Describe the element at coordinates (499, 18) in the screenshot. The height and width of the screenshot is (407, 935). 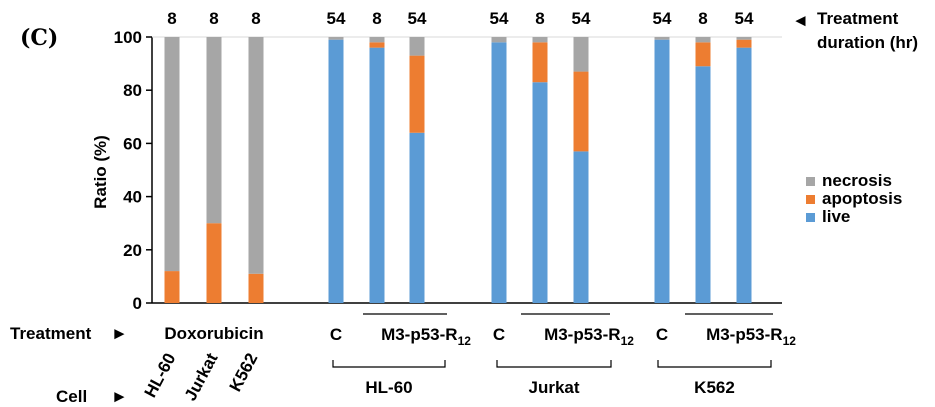
I see `duration-label-6: 54` at that location.